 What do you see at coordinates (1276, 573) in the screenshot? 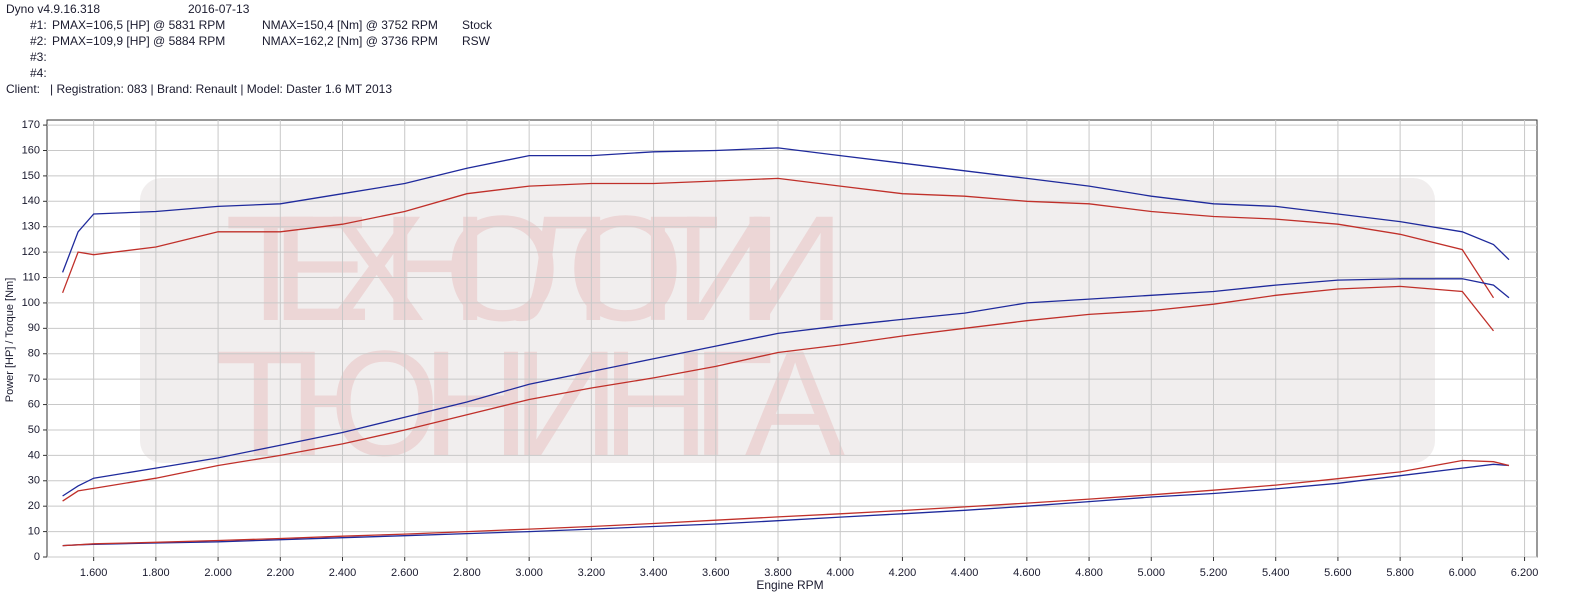
I see `x-tick-label: 5.400` at bounding box center [1276, 573].